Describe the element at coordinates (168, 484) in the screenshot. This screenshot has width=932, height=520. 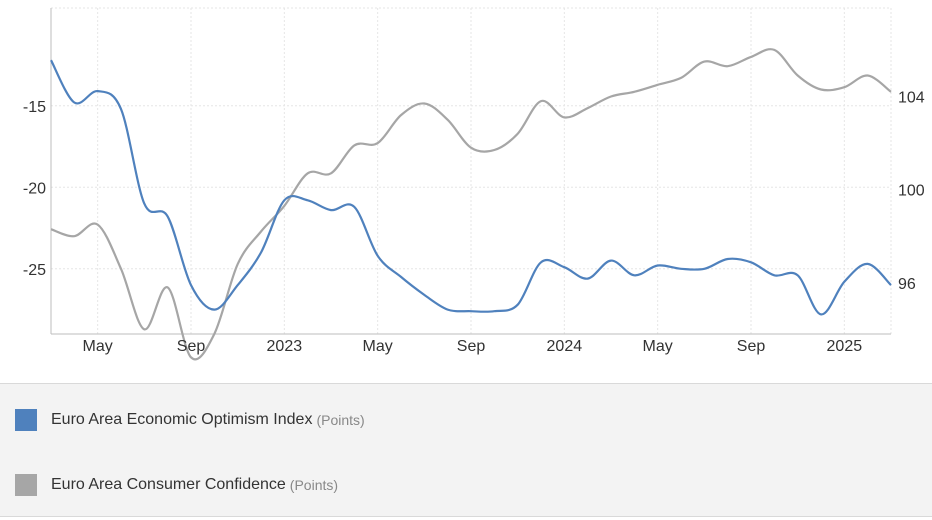
I see `legend-series-name: Euro Area Consumer Confidence` at that location.